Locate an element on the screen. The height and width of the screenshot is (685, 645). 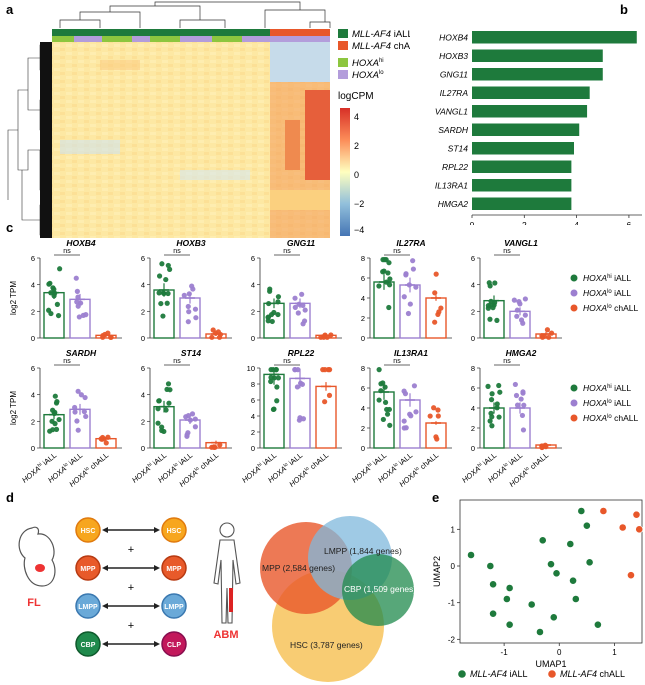
svg-text: CBP is located at coordinates (88, 645).